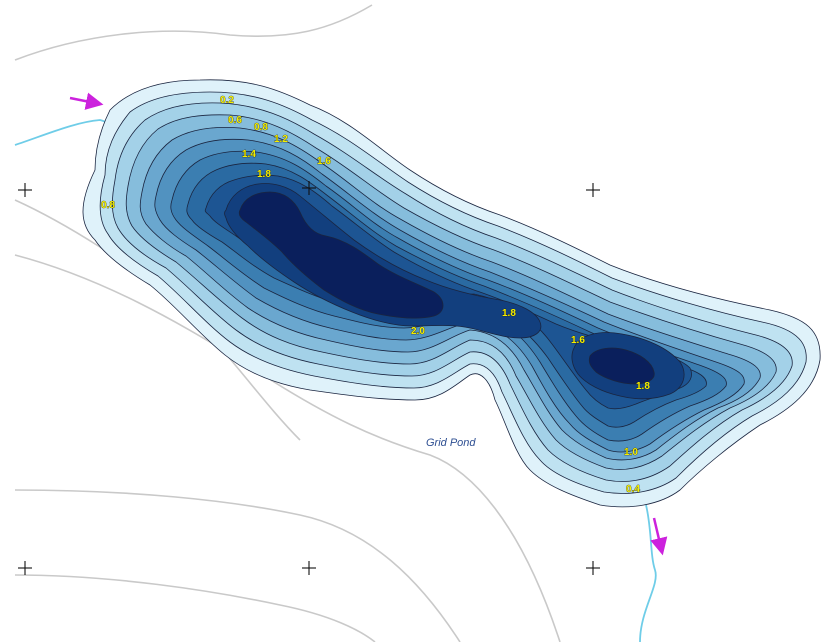  What do you see at coordinates (418, 331) in the screenshot?
I see `depth-label: 2.0` at bounding box center [418, 331].